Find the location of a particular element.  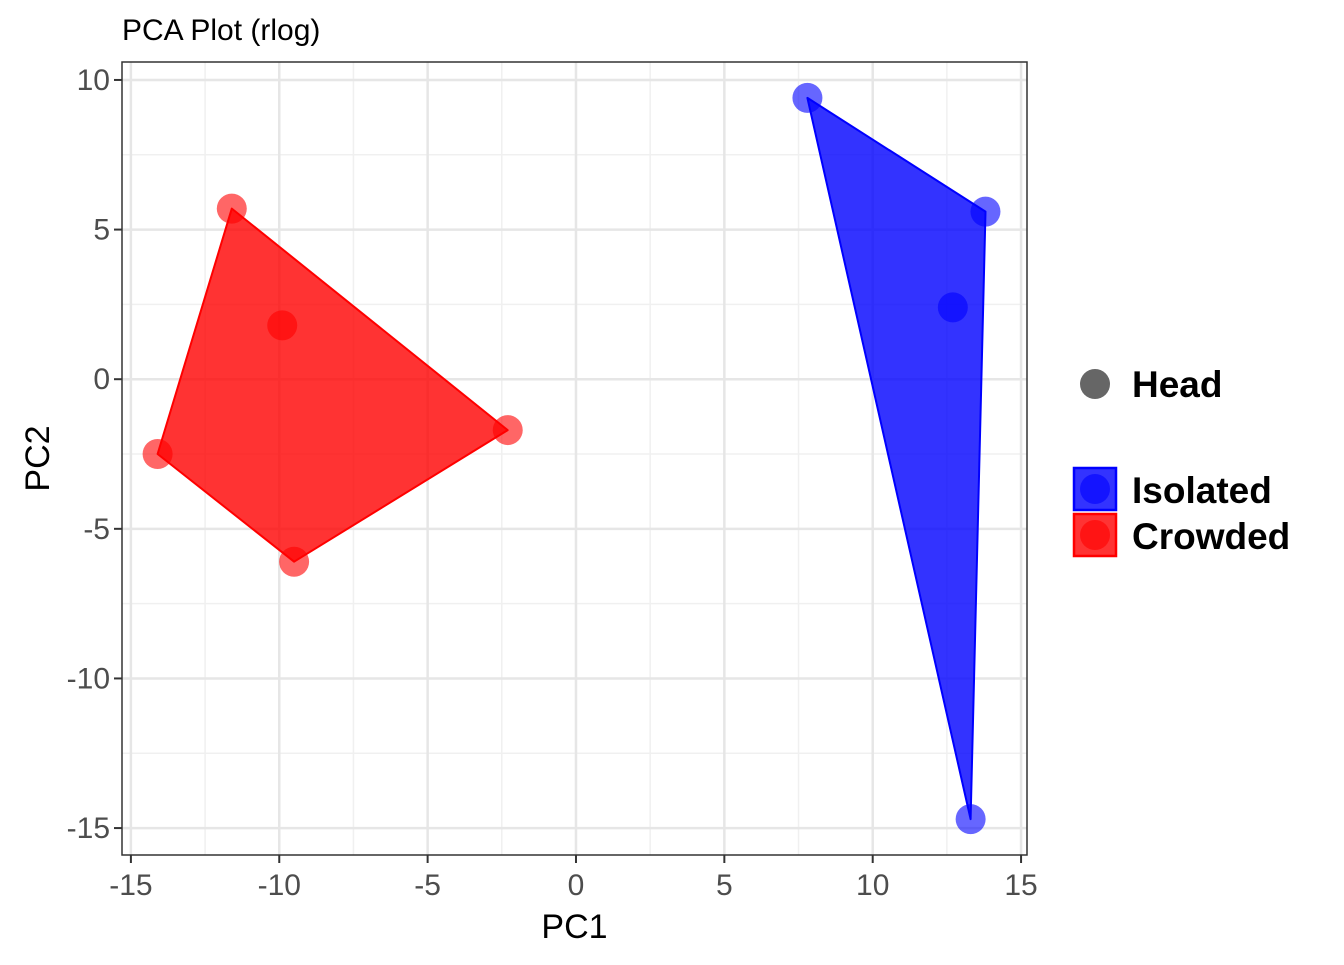

y-tick-label: 10 is located at coordinates (93, 80).